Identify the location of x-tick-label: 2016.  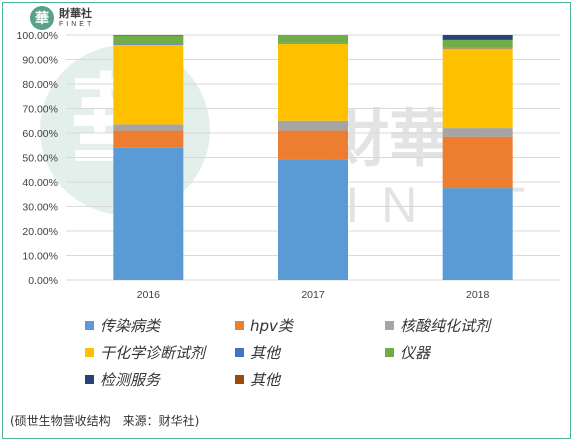
(149, 295).